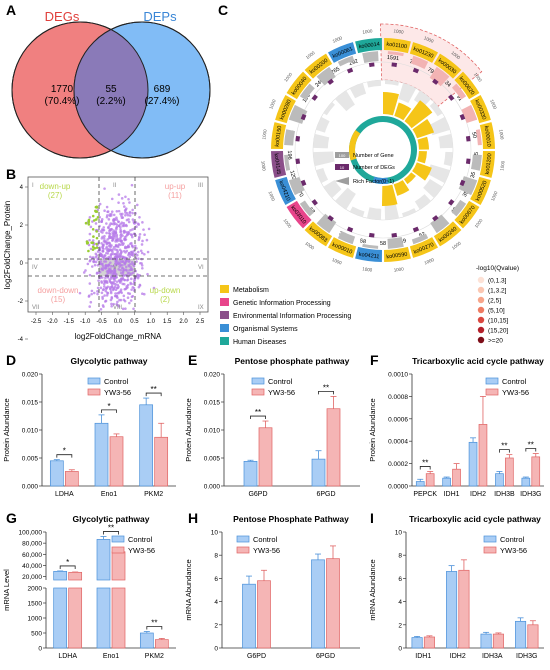  I want to click on y-tick-label: 4, so click(400, 602).